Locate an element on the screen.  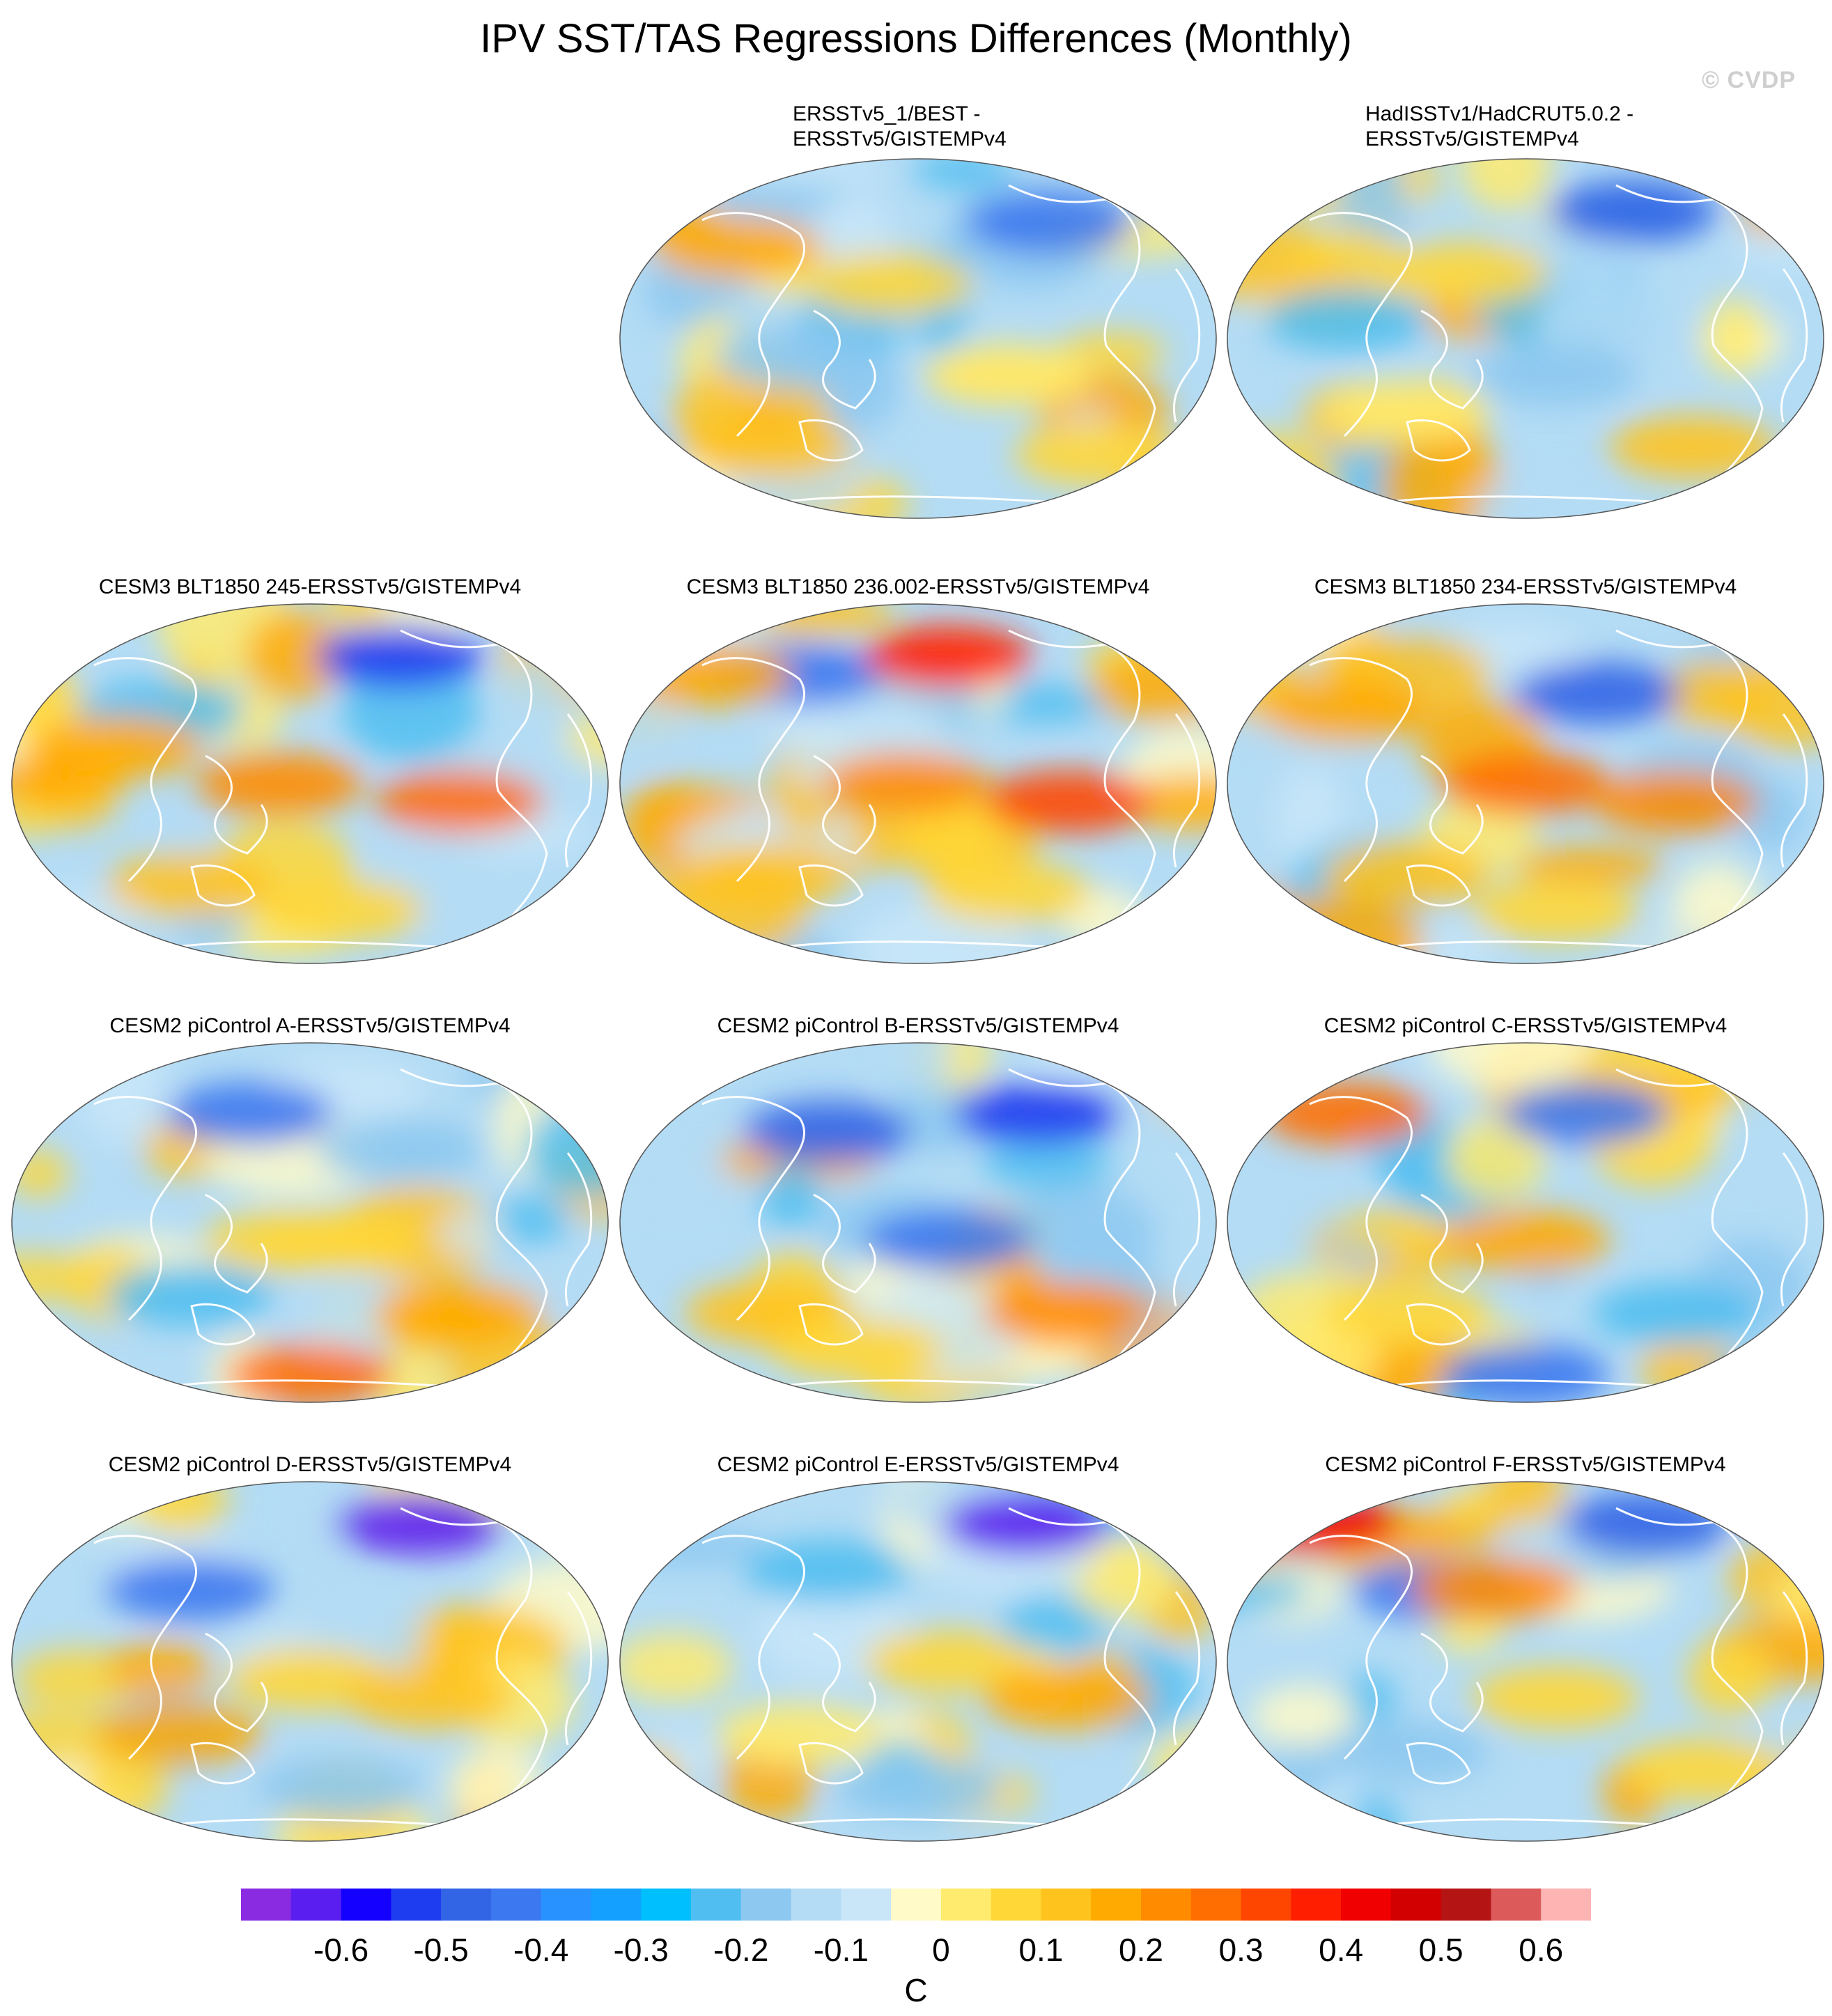
panel-title-line1: CESM2 piControl C-ERSSTv5/GISTEMPv4 is located at coordinates (1525, 1025).